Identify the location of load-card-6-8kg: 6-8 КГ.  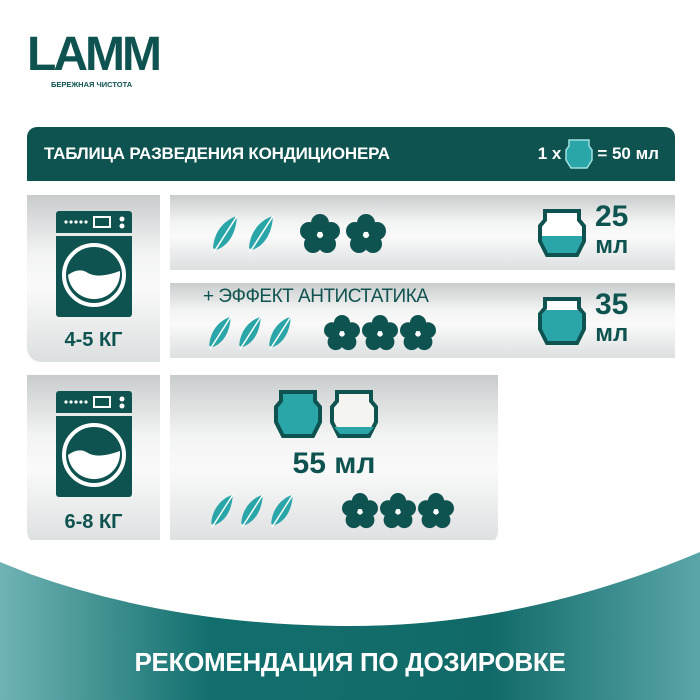
(93, 460).